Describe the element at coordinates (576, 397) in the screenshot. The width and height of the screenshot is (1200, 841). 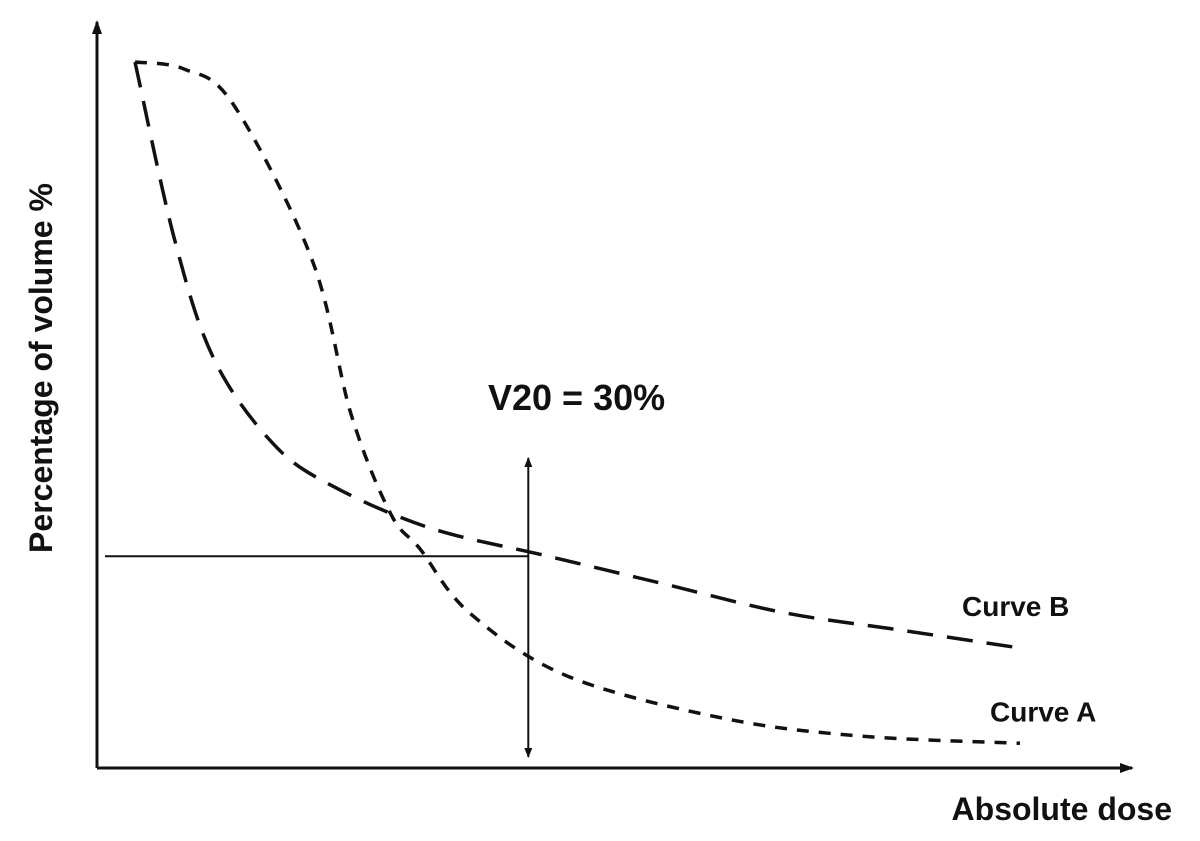
I see `v20-annotation: V20 = 30%` at that location.